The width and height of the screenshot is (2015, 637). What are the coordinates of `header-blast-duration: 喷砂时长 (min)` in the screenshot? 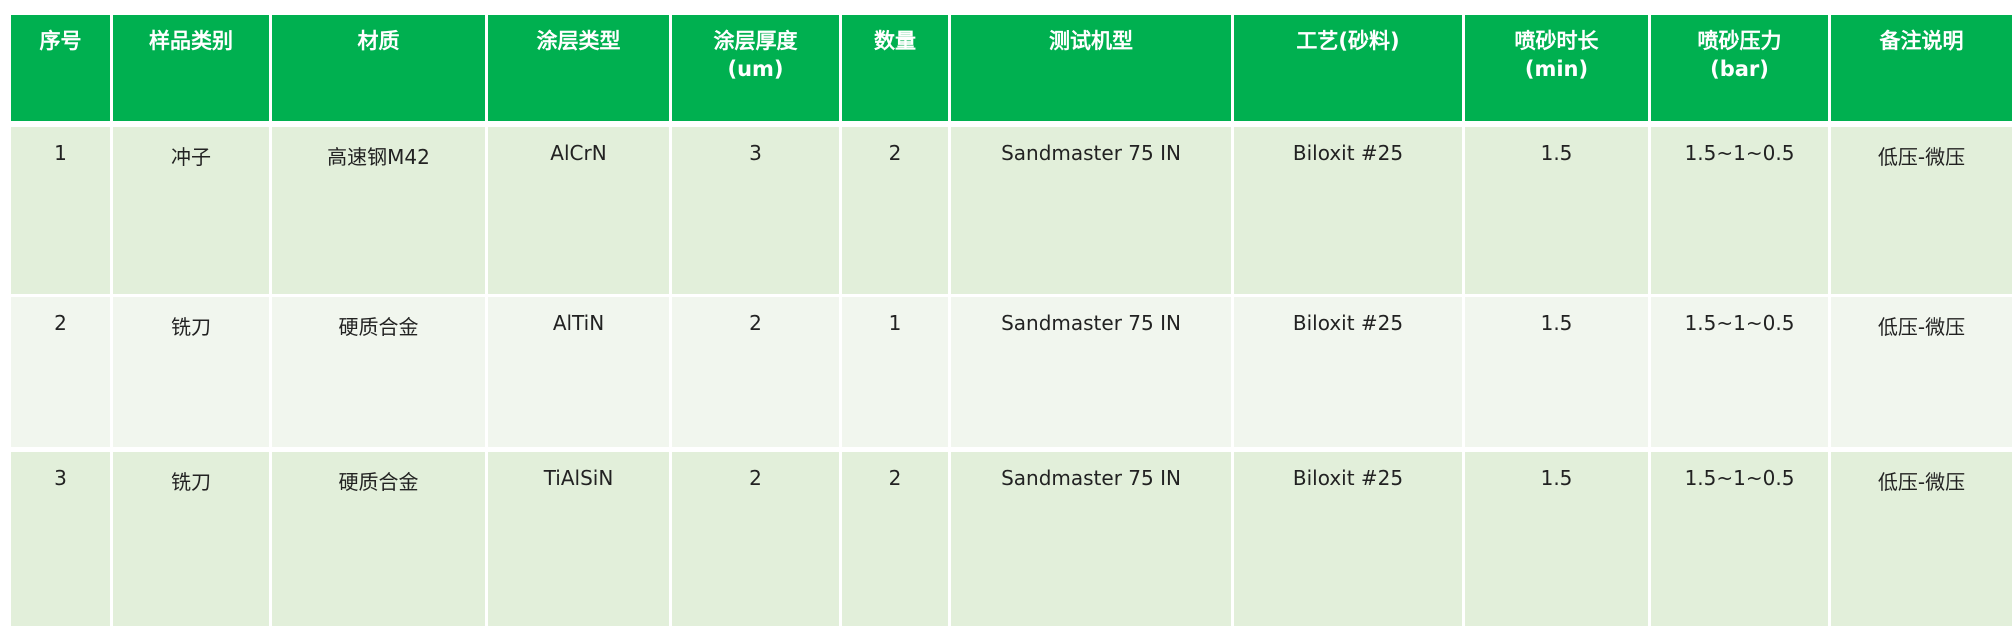 It's located at (1556, 68).